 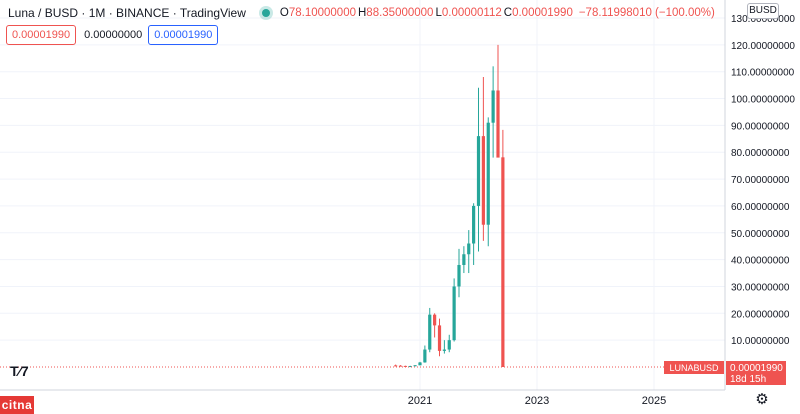 What do you see at coordinates (763, 100) in the screenshot?
I see `price-tick-label: 100.00000000` at bounding box center [763, 100].